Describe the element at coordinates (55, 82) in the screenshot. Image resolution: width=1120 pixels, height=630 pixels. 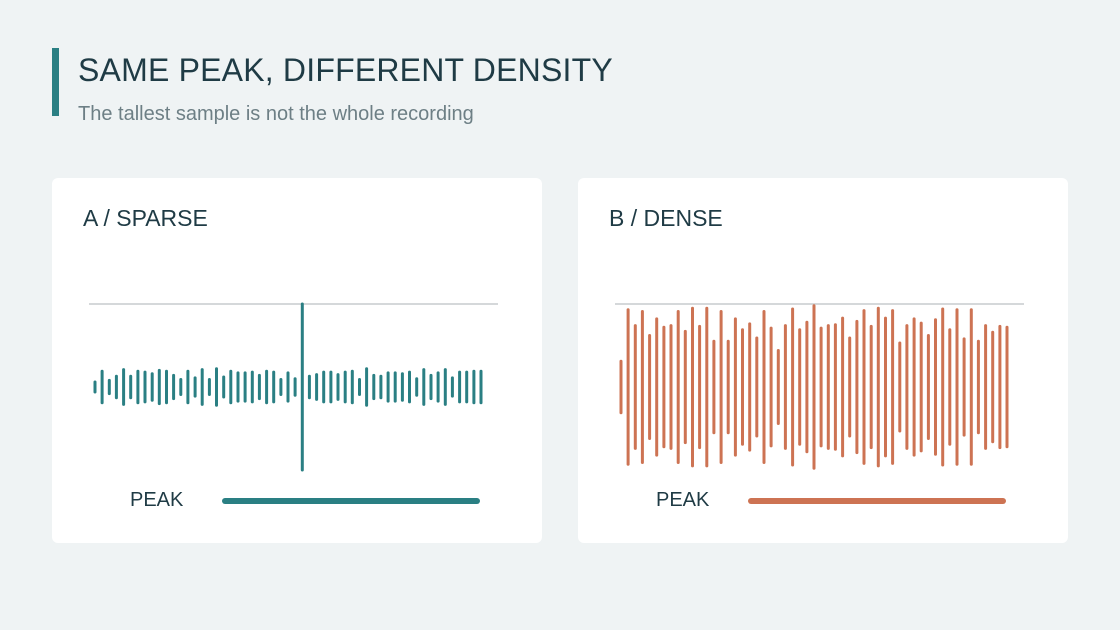
I see `title-accent-bar` at that location.